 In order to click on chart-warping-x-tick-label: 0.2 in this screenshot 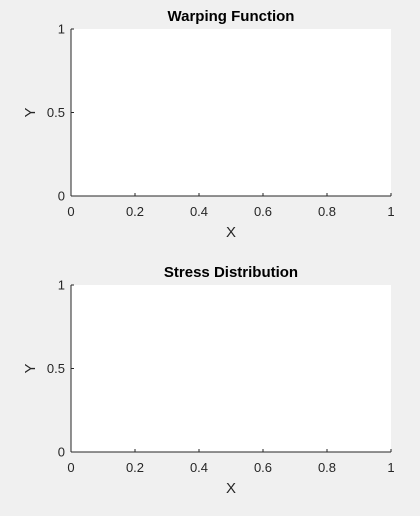, I will do `click(135, 211)`.